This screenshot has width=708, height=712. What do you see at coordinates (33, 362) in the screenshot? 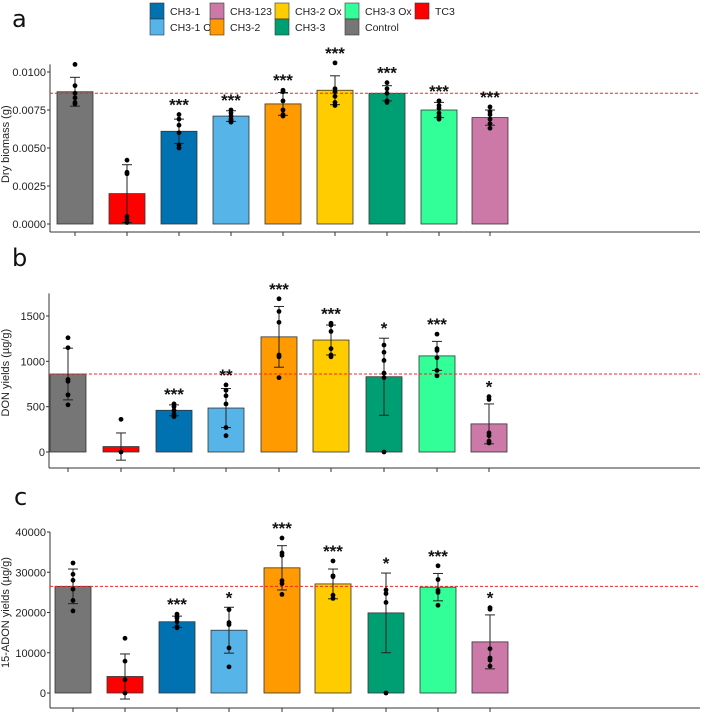
I see `y-tick-label: 1000` at bounding box center [33, 362].